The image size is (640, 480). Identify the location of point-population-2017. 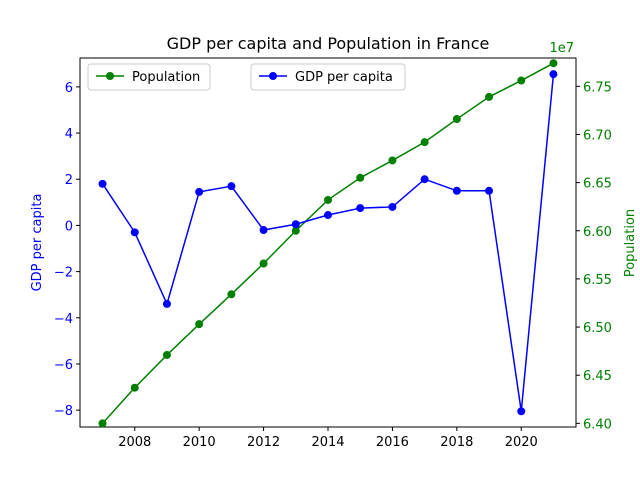
(424, 142).